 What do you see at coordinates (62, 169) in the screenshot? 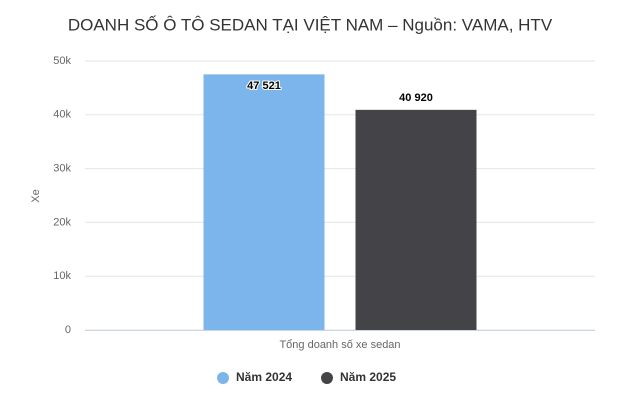
I see `y-tick-label: 30k` at bounding box center [62, 169].